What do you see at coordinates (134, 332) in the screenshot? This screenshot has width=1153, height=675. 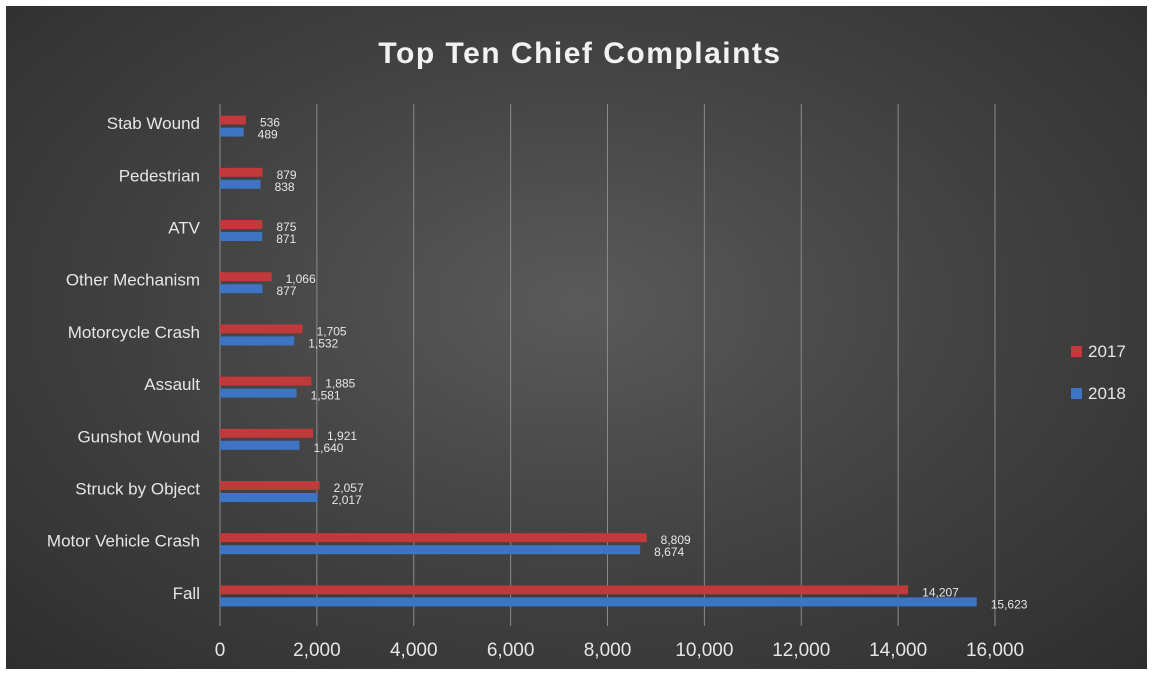 I see `category-label: Motorcycle Crash` at bounding box center [134, 332].